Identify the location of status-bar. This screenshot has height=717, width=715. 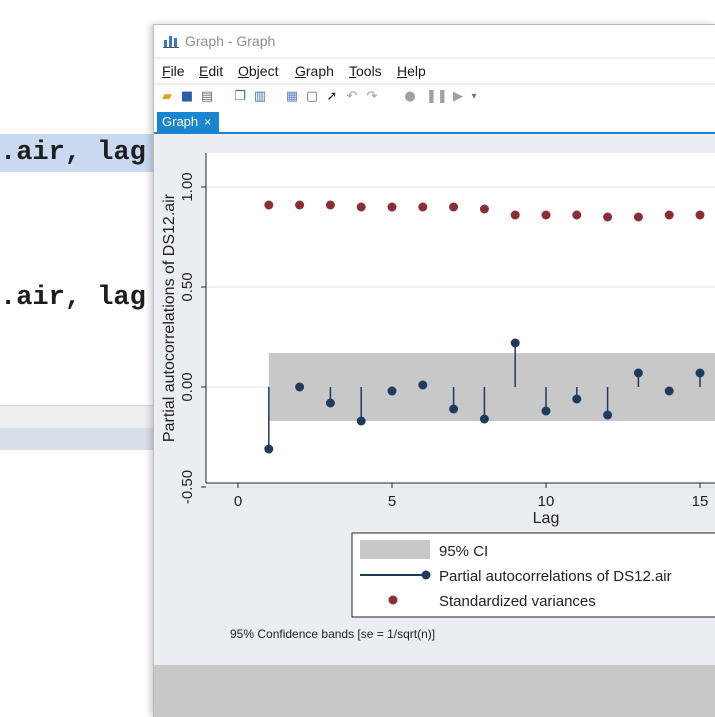
(434, 691).